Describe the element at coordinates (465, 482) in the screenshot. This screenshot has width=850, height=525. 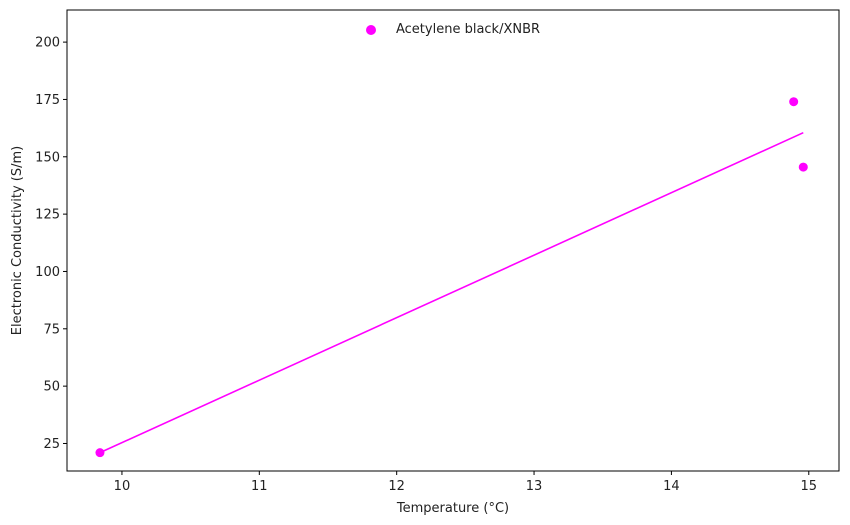
I see `x-axis: 10 11 12 13 14 15` at that location.